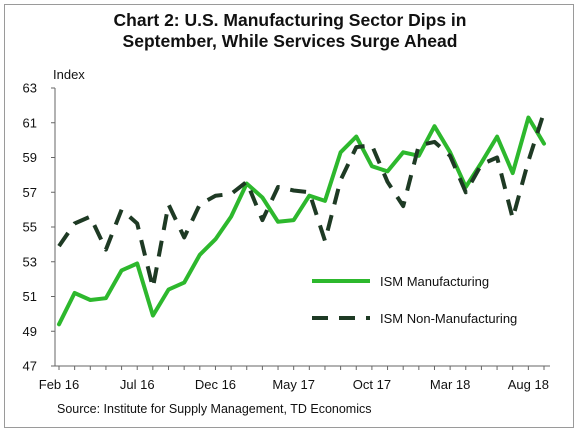 The width and height of the screenshot is (580, 434). I want to click on x-tick-label: Feb 16, so click(59, 384).